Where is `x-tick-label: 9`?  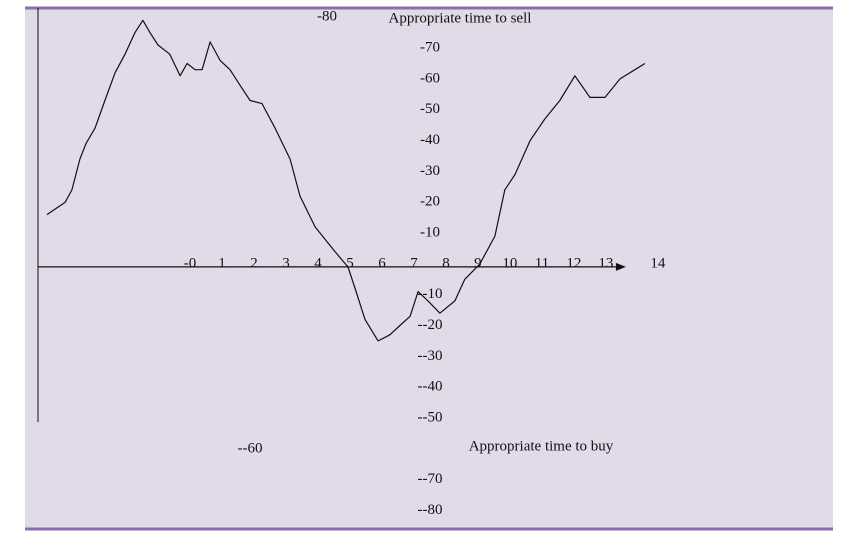 x-tick-label: 9 is located at coordinates (478, 263).